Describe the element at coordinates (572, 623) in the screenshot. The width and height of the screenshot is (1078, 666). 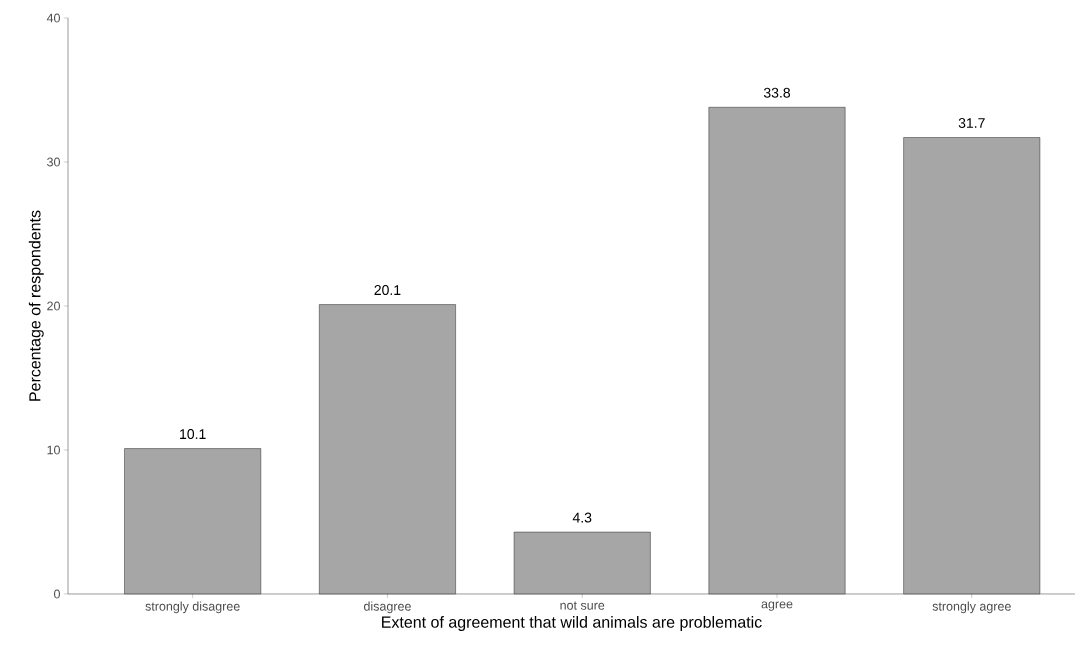
I see `x-axis-title: Extent of agreement that wild animals are problematic` at that location.